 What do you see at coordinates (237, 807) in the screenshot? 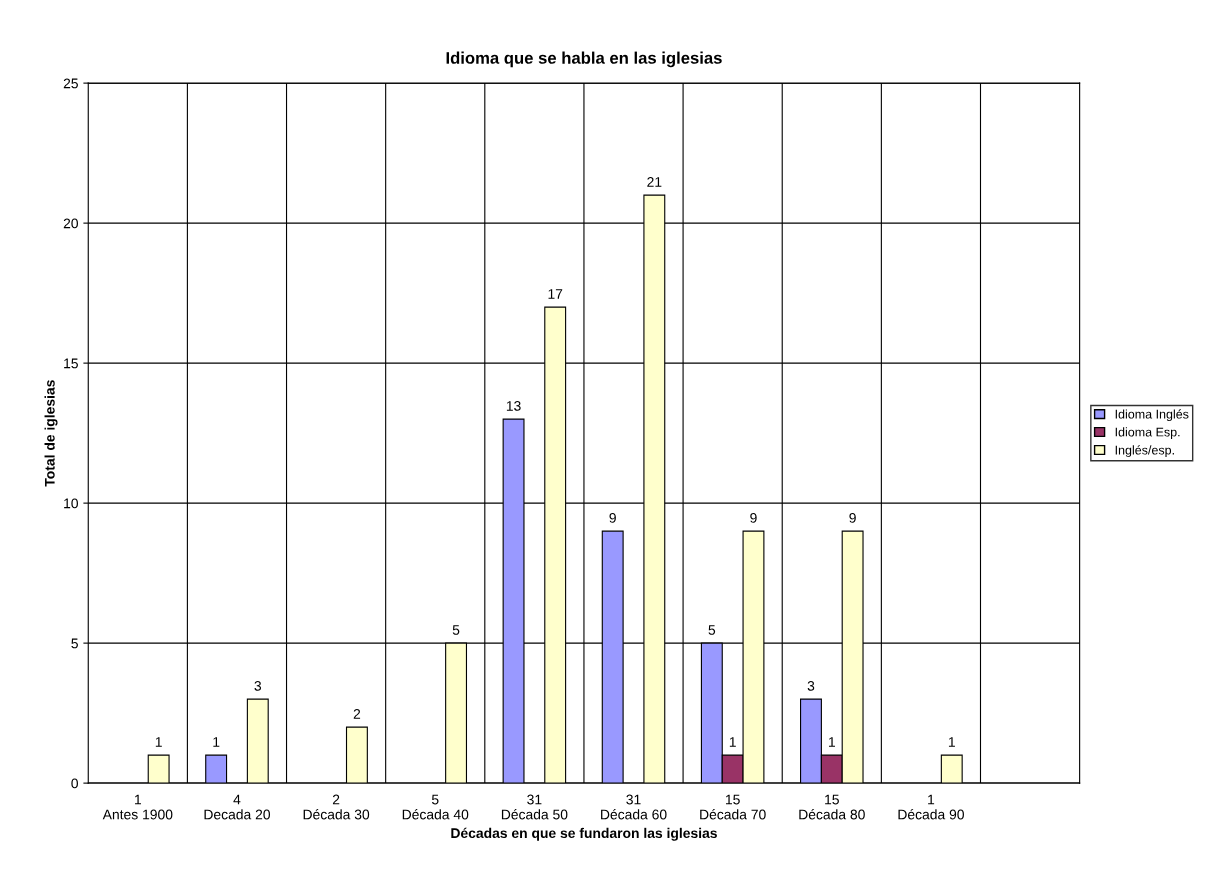
I see `x-tick-label: 4 Decada 20` at bounding box center [237, 807].